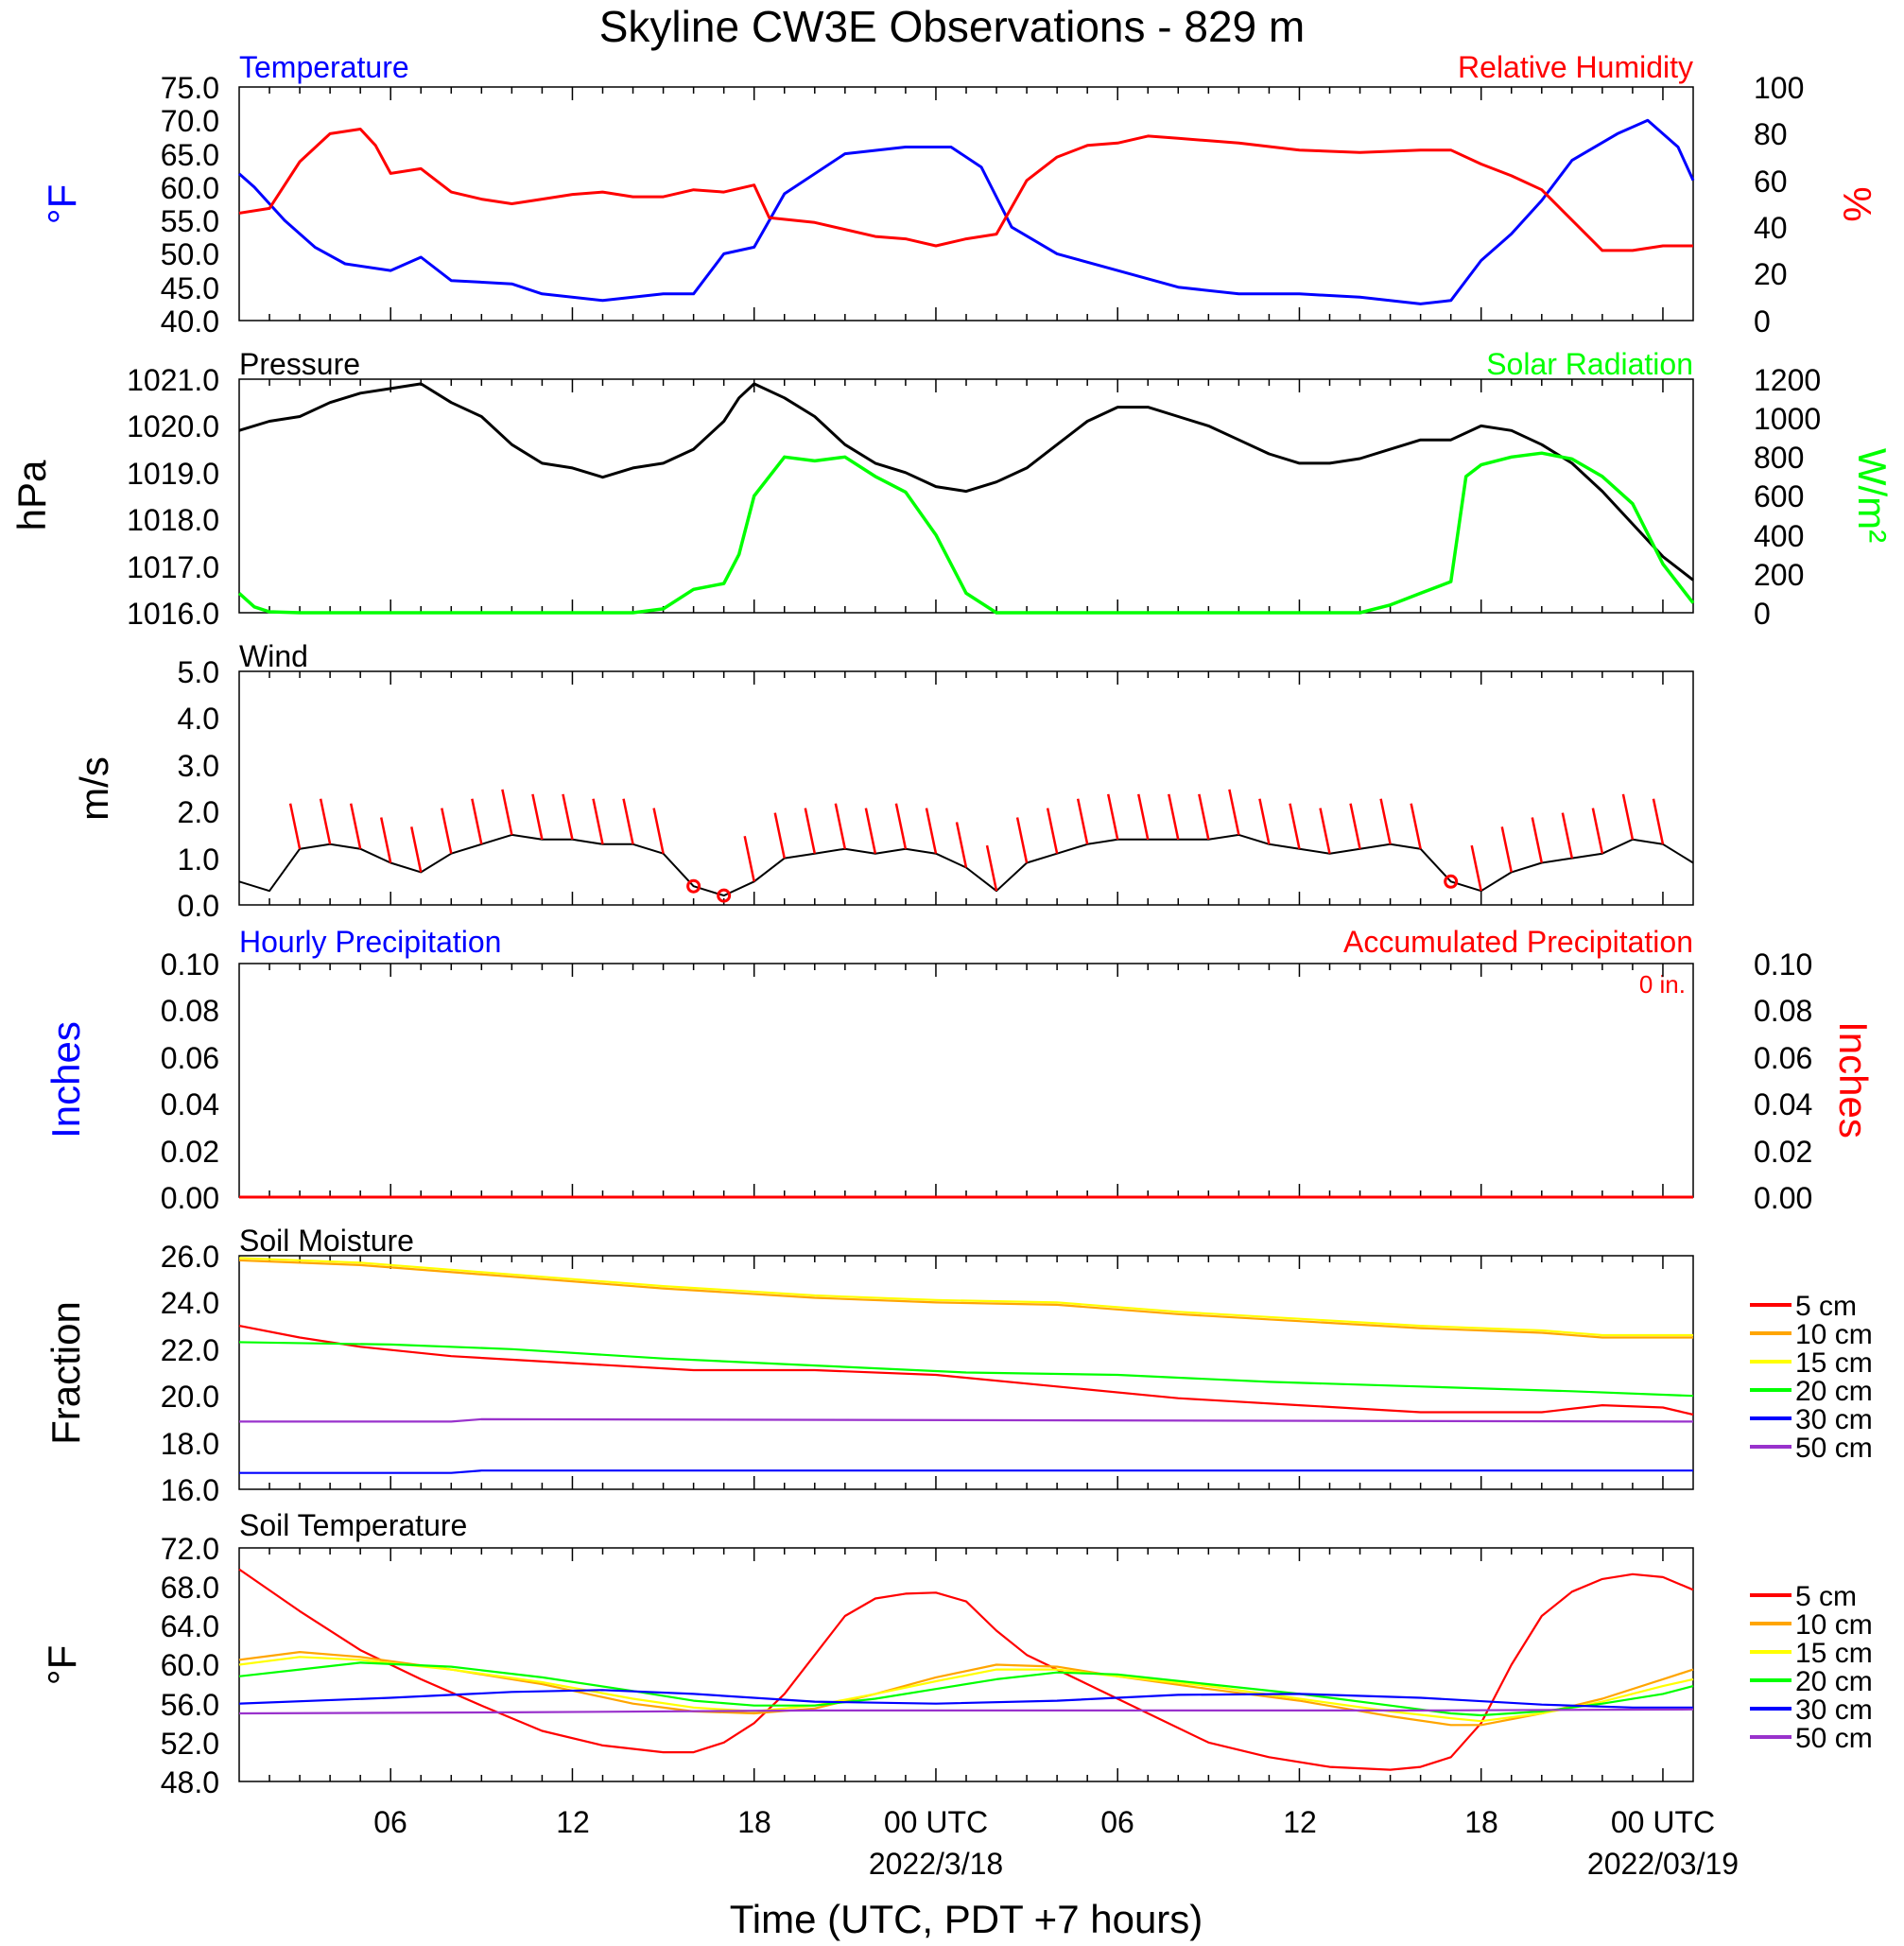 Image resolution: width=1904 pixels, height=1946 pixels. I want to click on temperature-title: Temperature, so click(324, 67).